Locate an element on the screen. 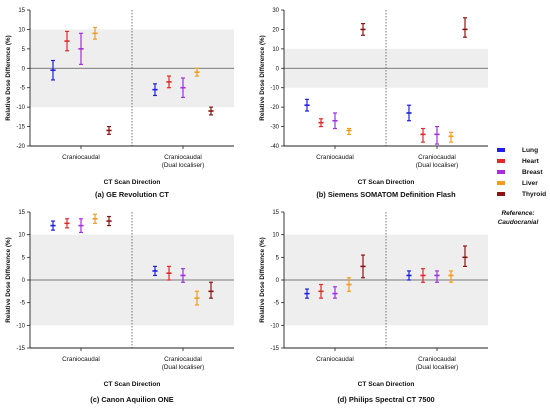  panel-title: (d) Philips Spectral CT 7500 is located at coordinates (385, 399).